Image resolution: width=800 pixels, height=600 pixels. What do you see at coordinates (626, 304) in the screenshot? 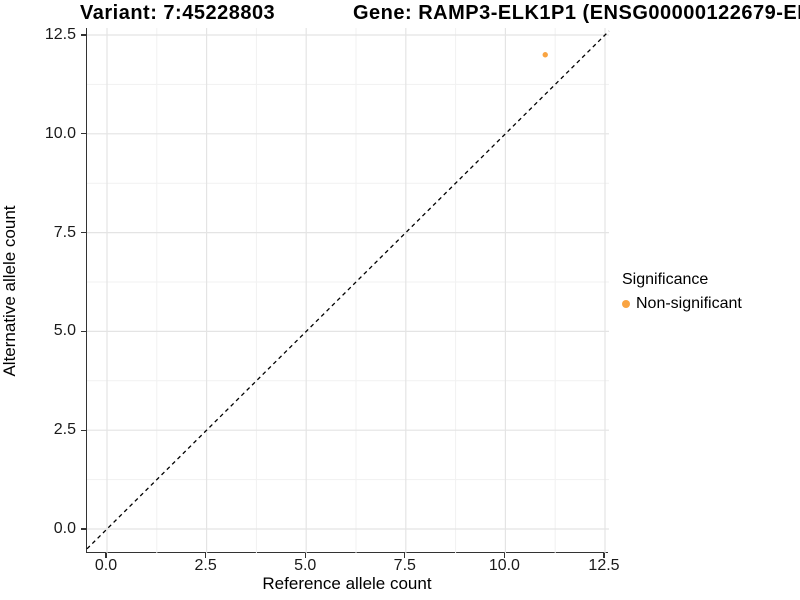
I see `legend-point-swatch` at bounding box center [626, 304].